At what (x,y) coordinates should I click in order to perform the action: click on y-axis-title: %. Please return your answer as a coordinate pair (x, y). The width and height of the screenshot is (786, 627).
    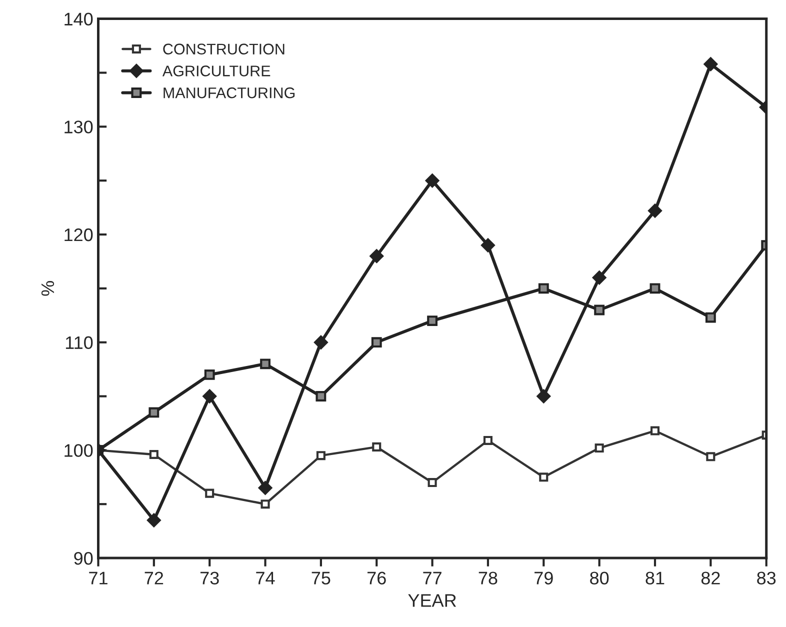
    Looking at the image, I should click on (47, 288).